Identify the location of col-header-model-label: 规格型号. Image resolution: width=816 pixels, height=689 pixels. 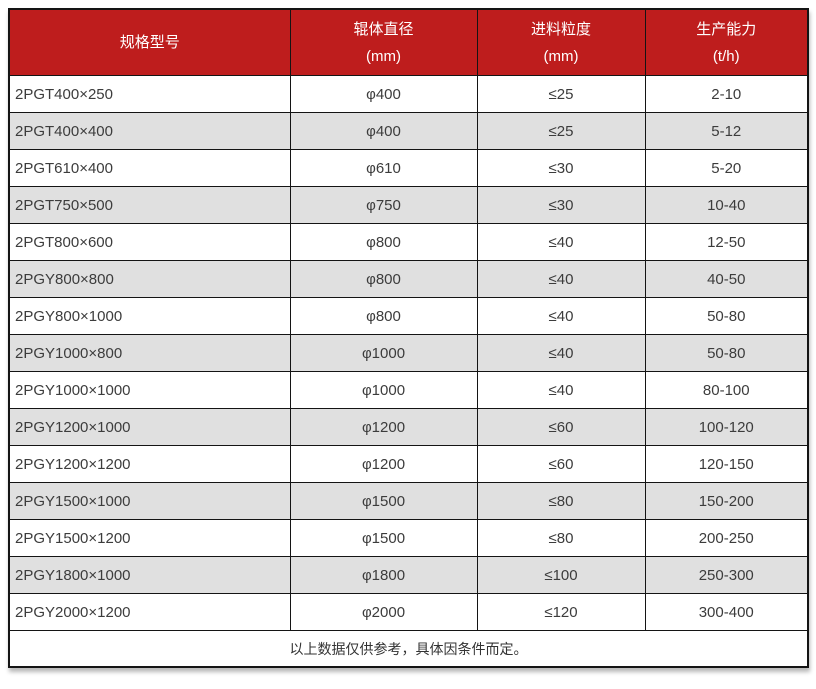
(149, 42).